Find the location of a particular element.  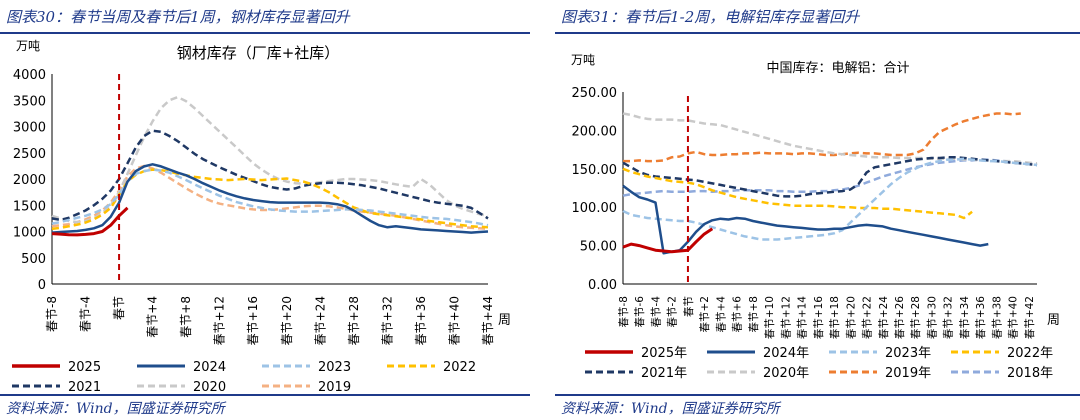

y-tick-label: 200.00 is located at coordinates (595, 131).